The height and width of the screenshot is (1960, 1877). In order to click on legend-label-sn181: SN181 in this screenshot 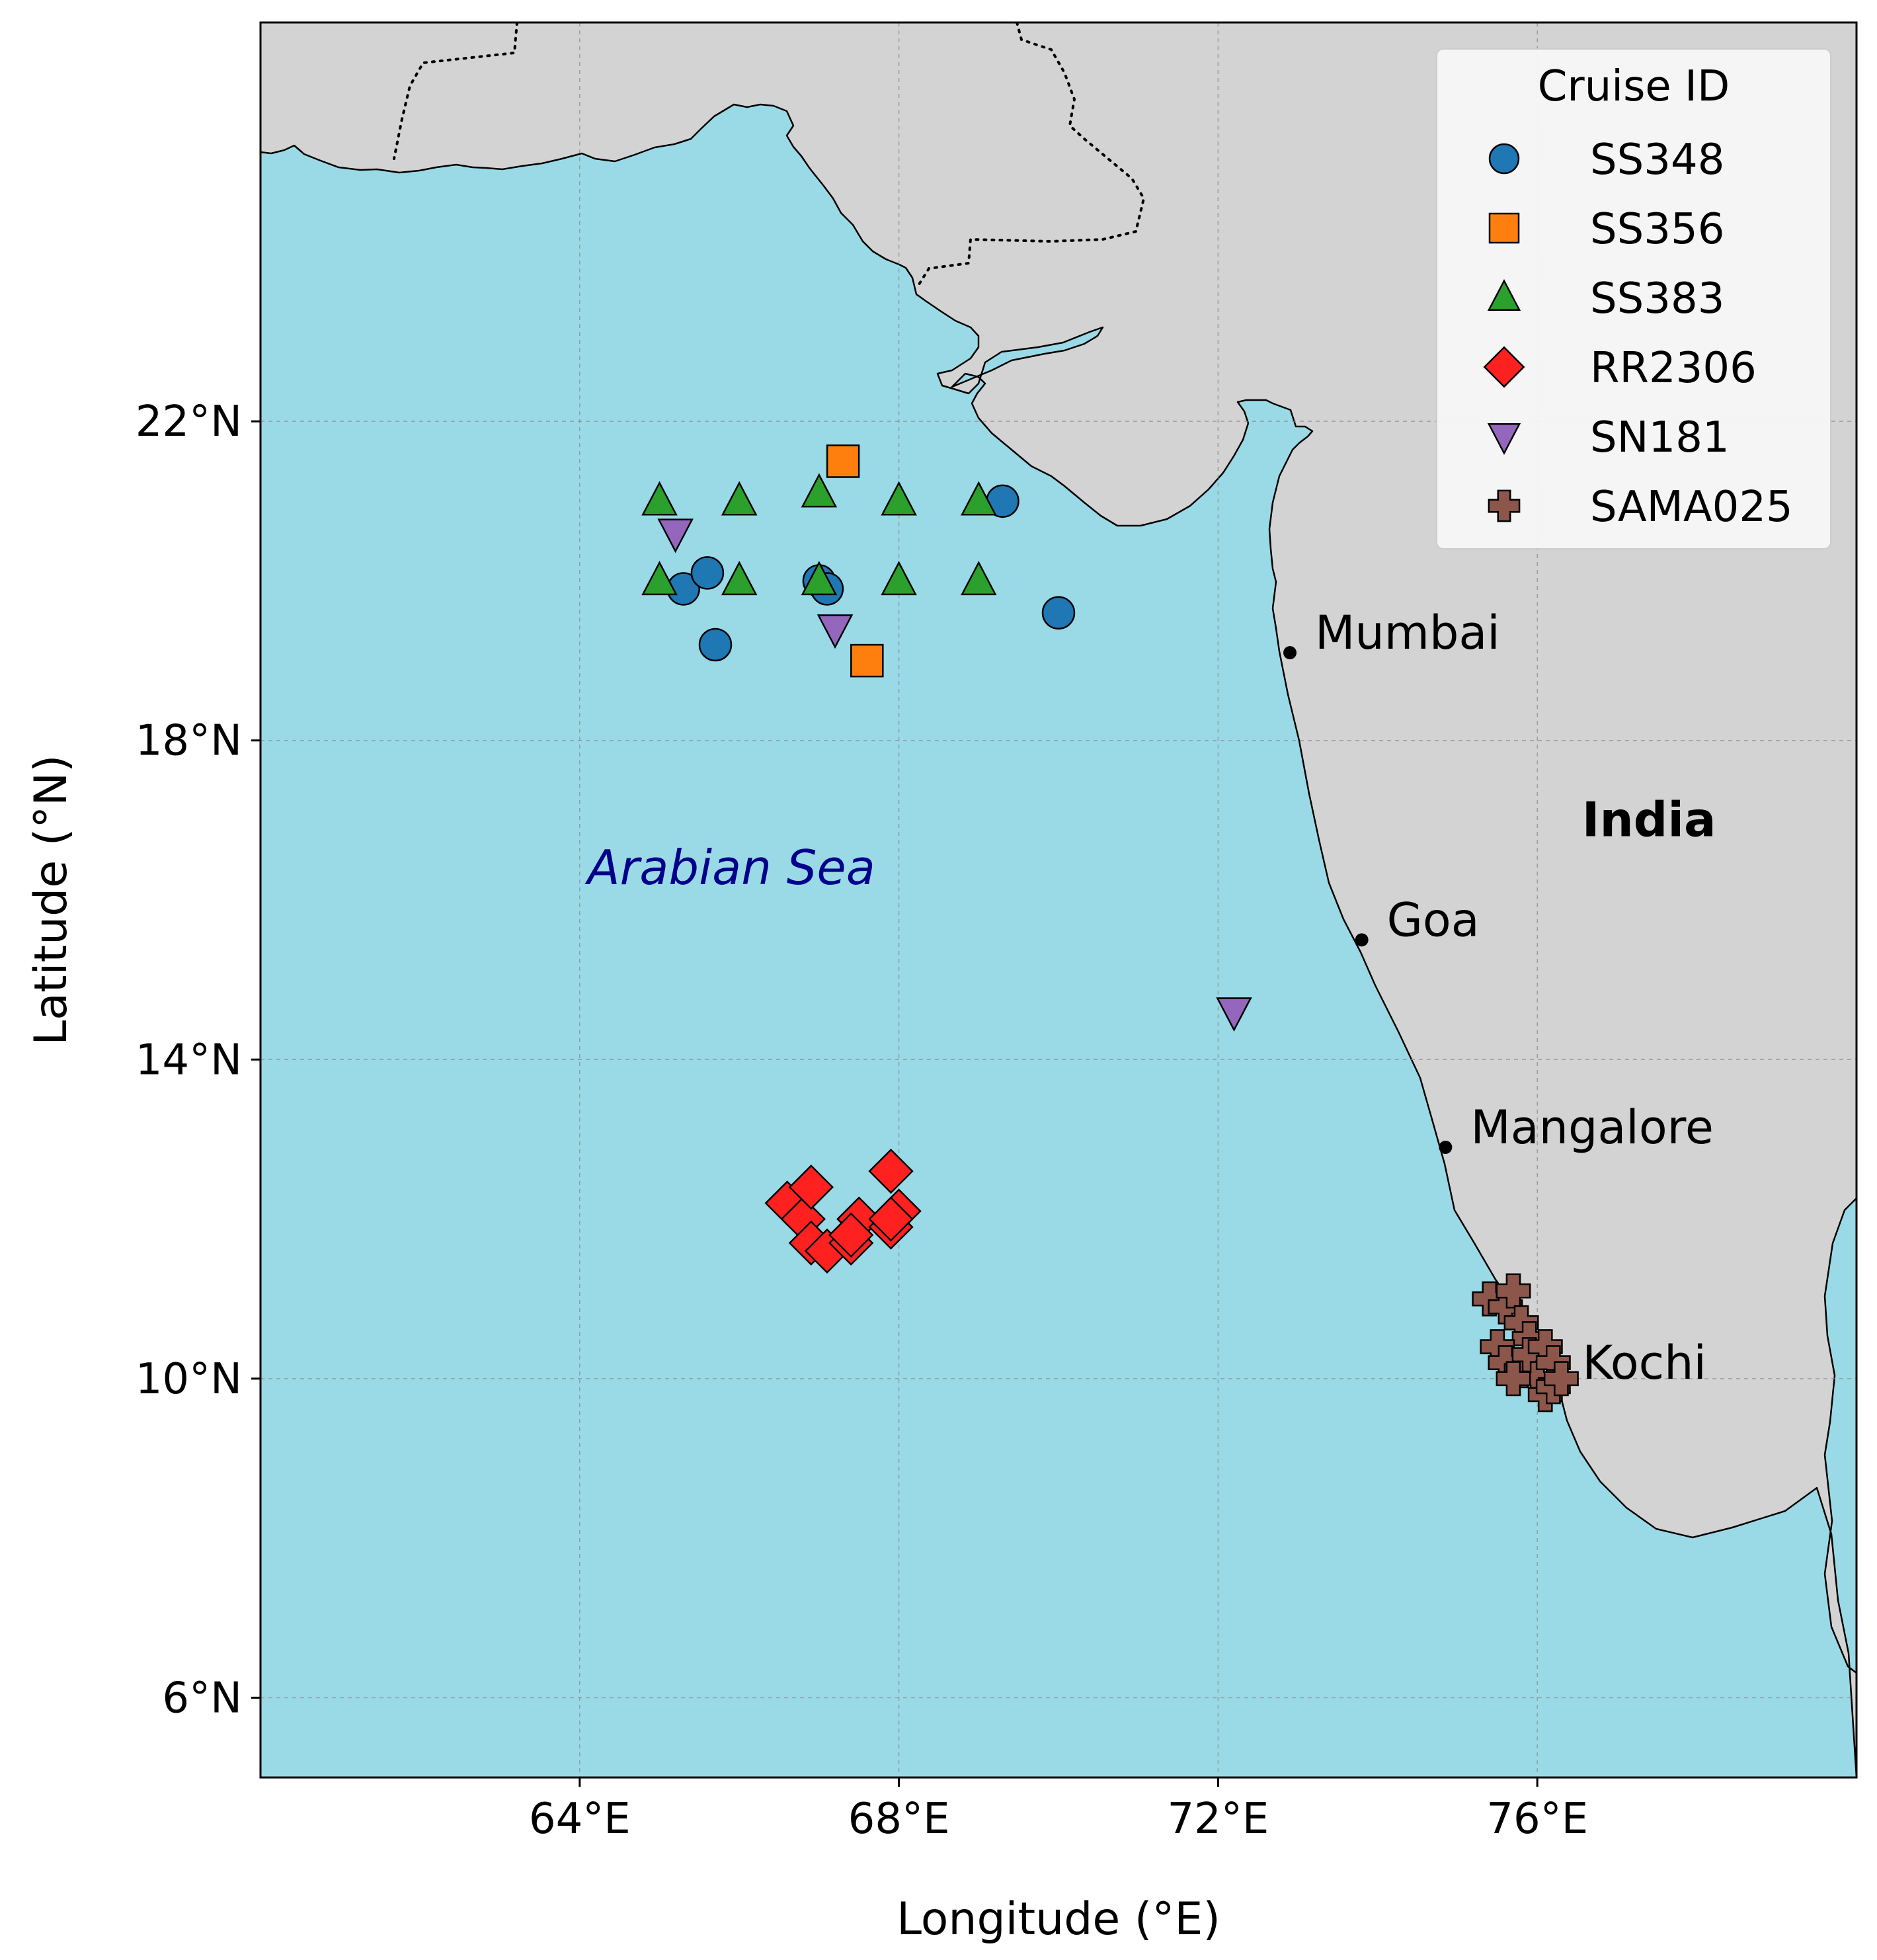, I will do `click(1660, 437)`.